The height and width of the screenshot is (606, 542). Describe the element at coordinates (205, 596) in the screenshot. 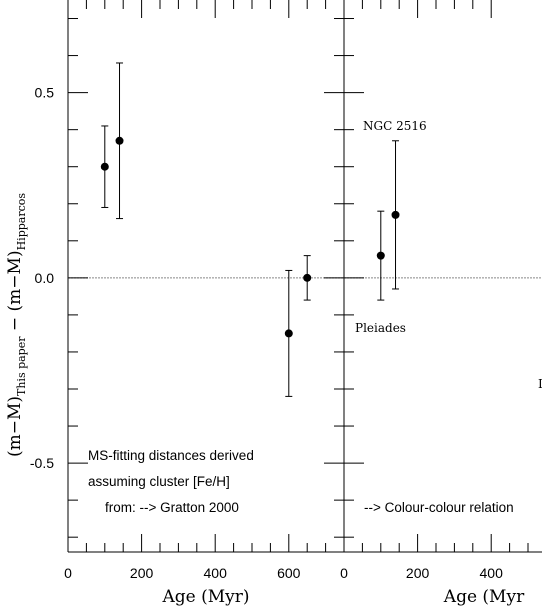

I see `x-axis-title-left: Age (Myr)` at that location.